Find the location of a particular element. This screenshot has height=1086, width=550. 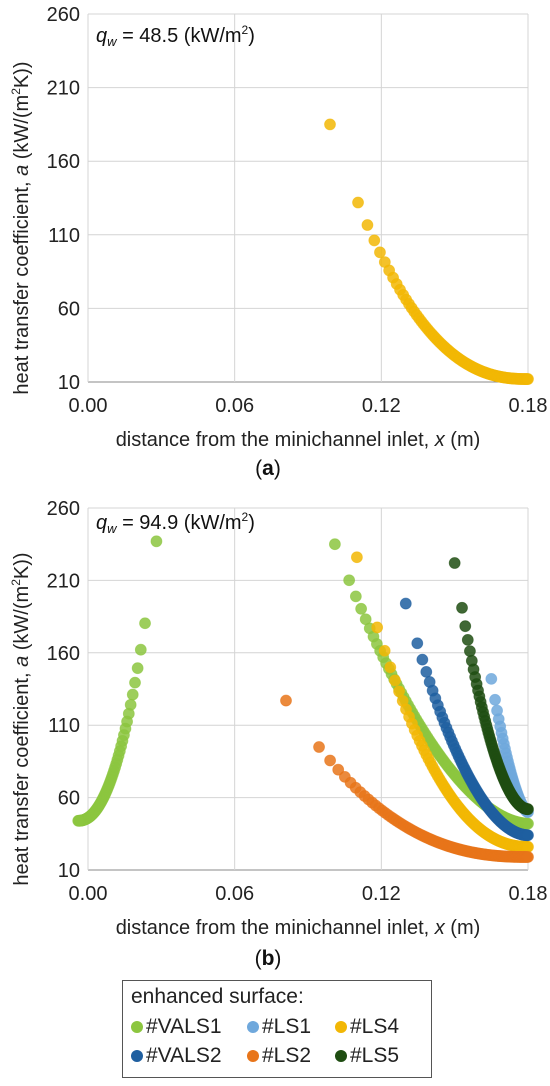

annotation-superscript: 2 is located at coordinates (245, 517).